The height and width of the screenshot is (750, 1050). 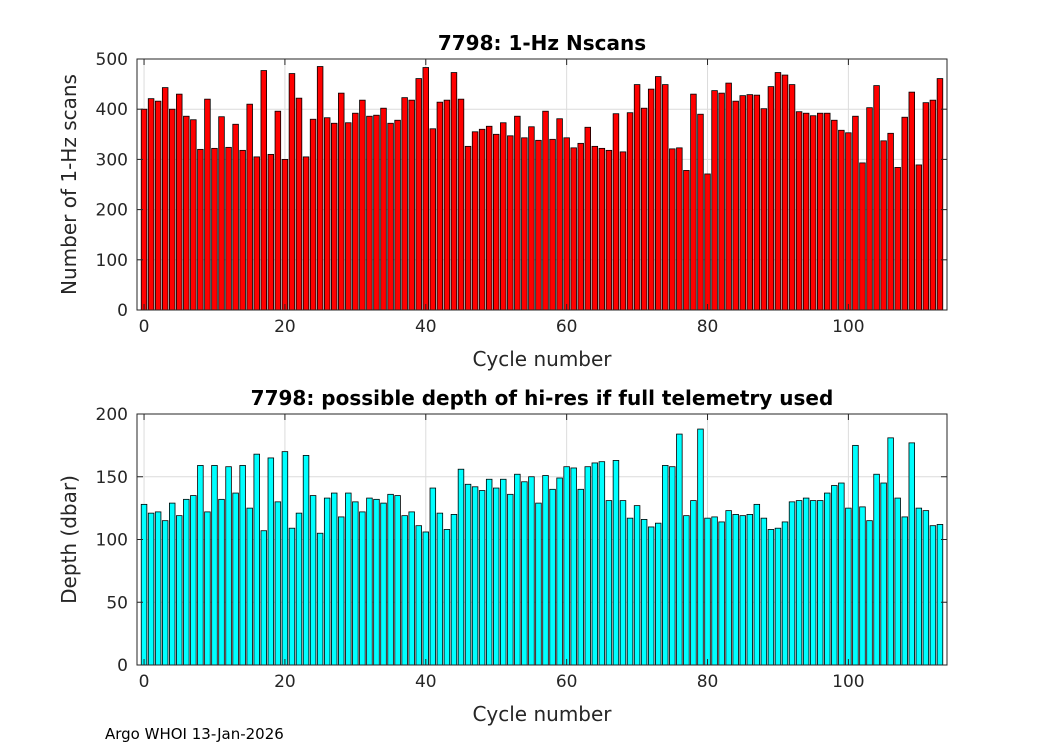 What do you see at coordinates (848, 682) in the screenshot?
I see `x-tick-label: 100` at bounding box center [848, 682].